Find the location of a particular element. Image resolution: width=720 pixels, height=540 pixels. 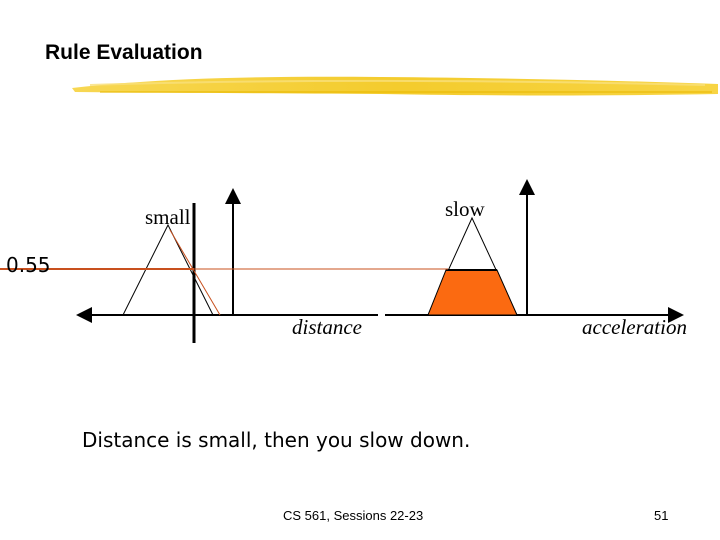

page-number: 51 is located at coordinates (661, 515).